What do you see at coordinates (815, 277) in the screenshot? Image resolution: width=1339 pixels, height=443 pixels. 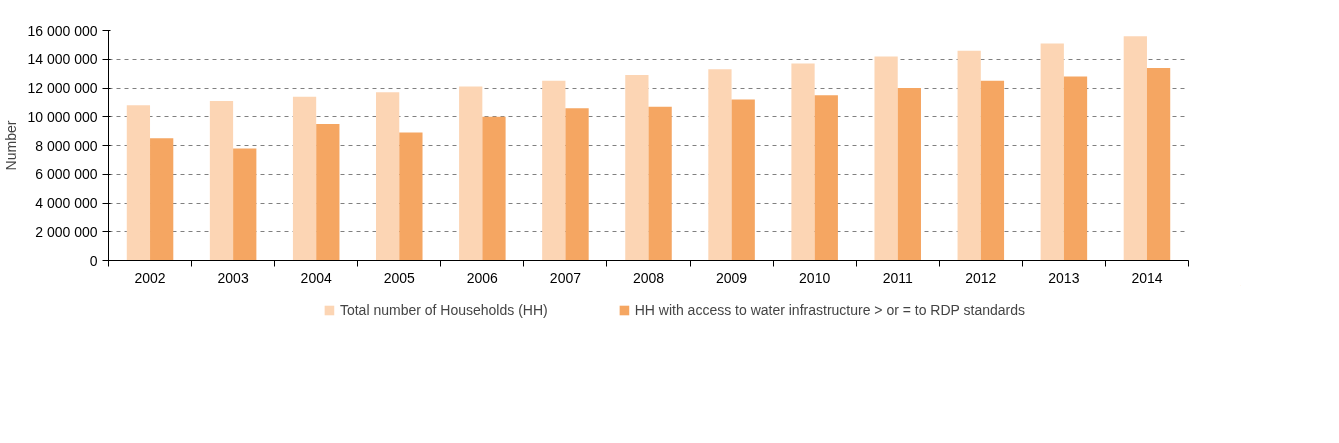 I see `x-tick-label: 2010` at bounding box center [815, 277].